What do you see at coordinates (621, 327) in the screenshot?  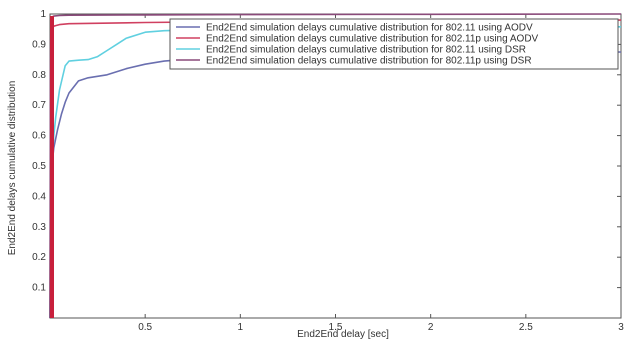 I see `x-tick-label: 3` at bounding box center [621, 327].